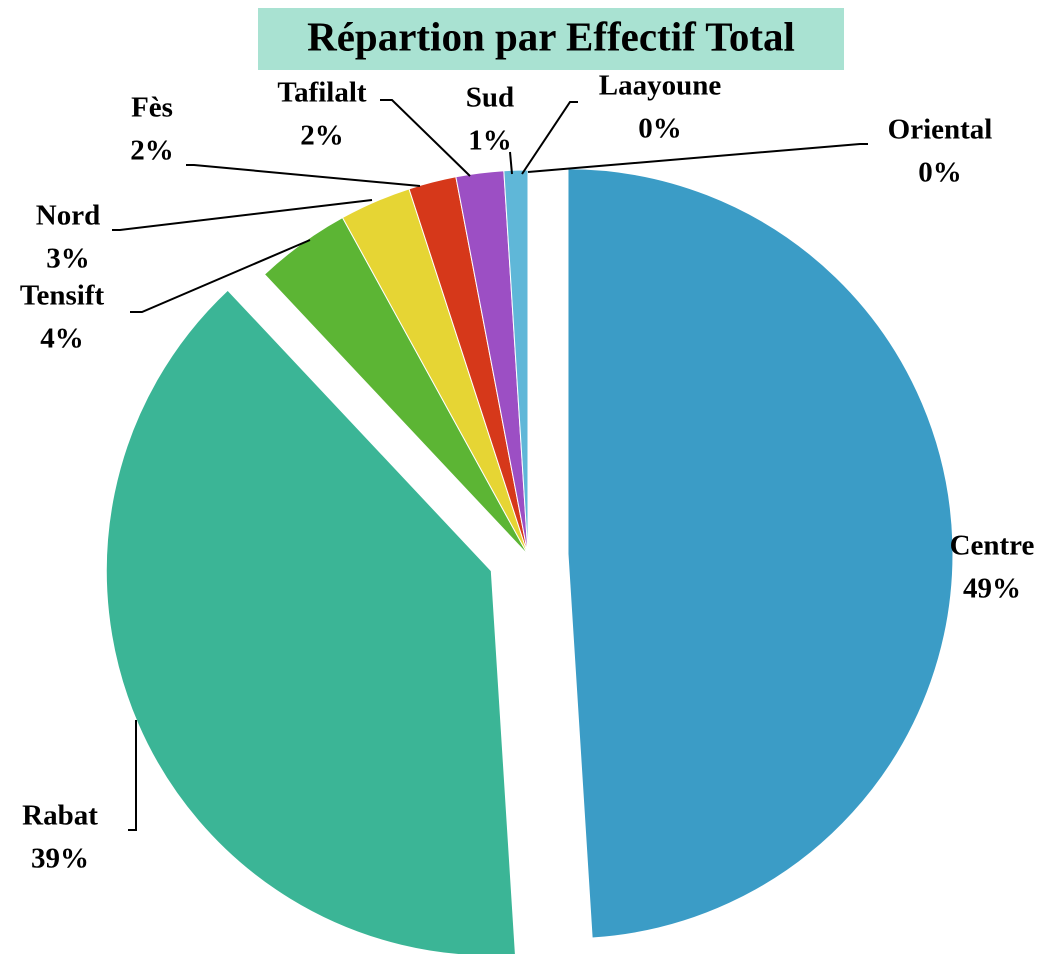 The width and height of the screenshot is (1053, 954). I want to click on category-label: Tensift, so click(62, 296).